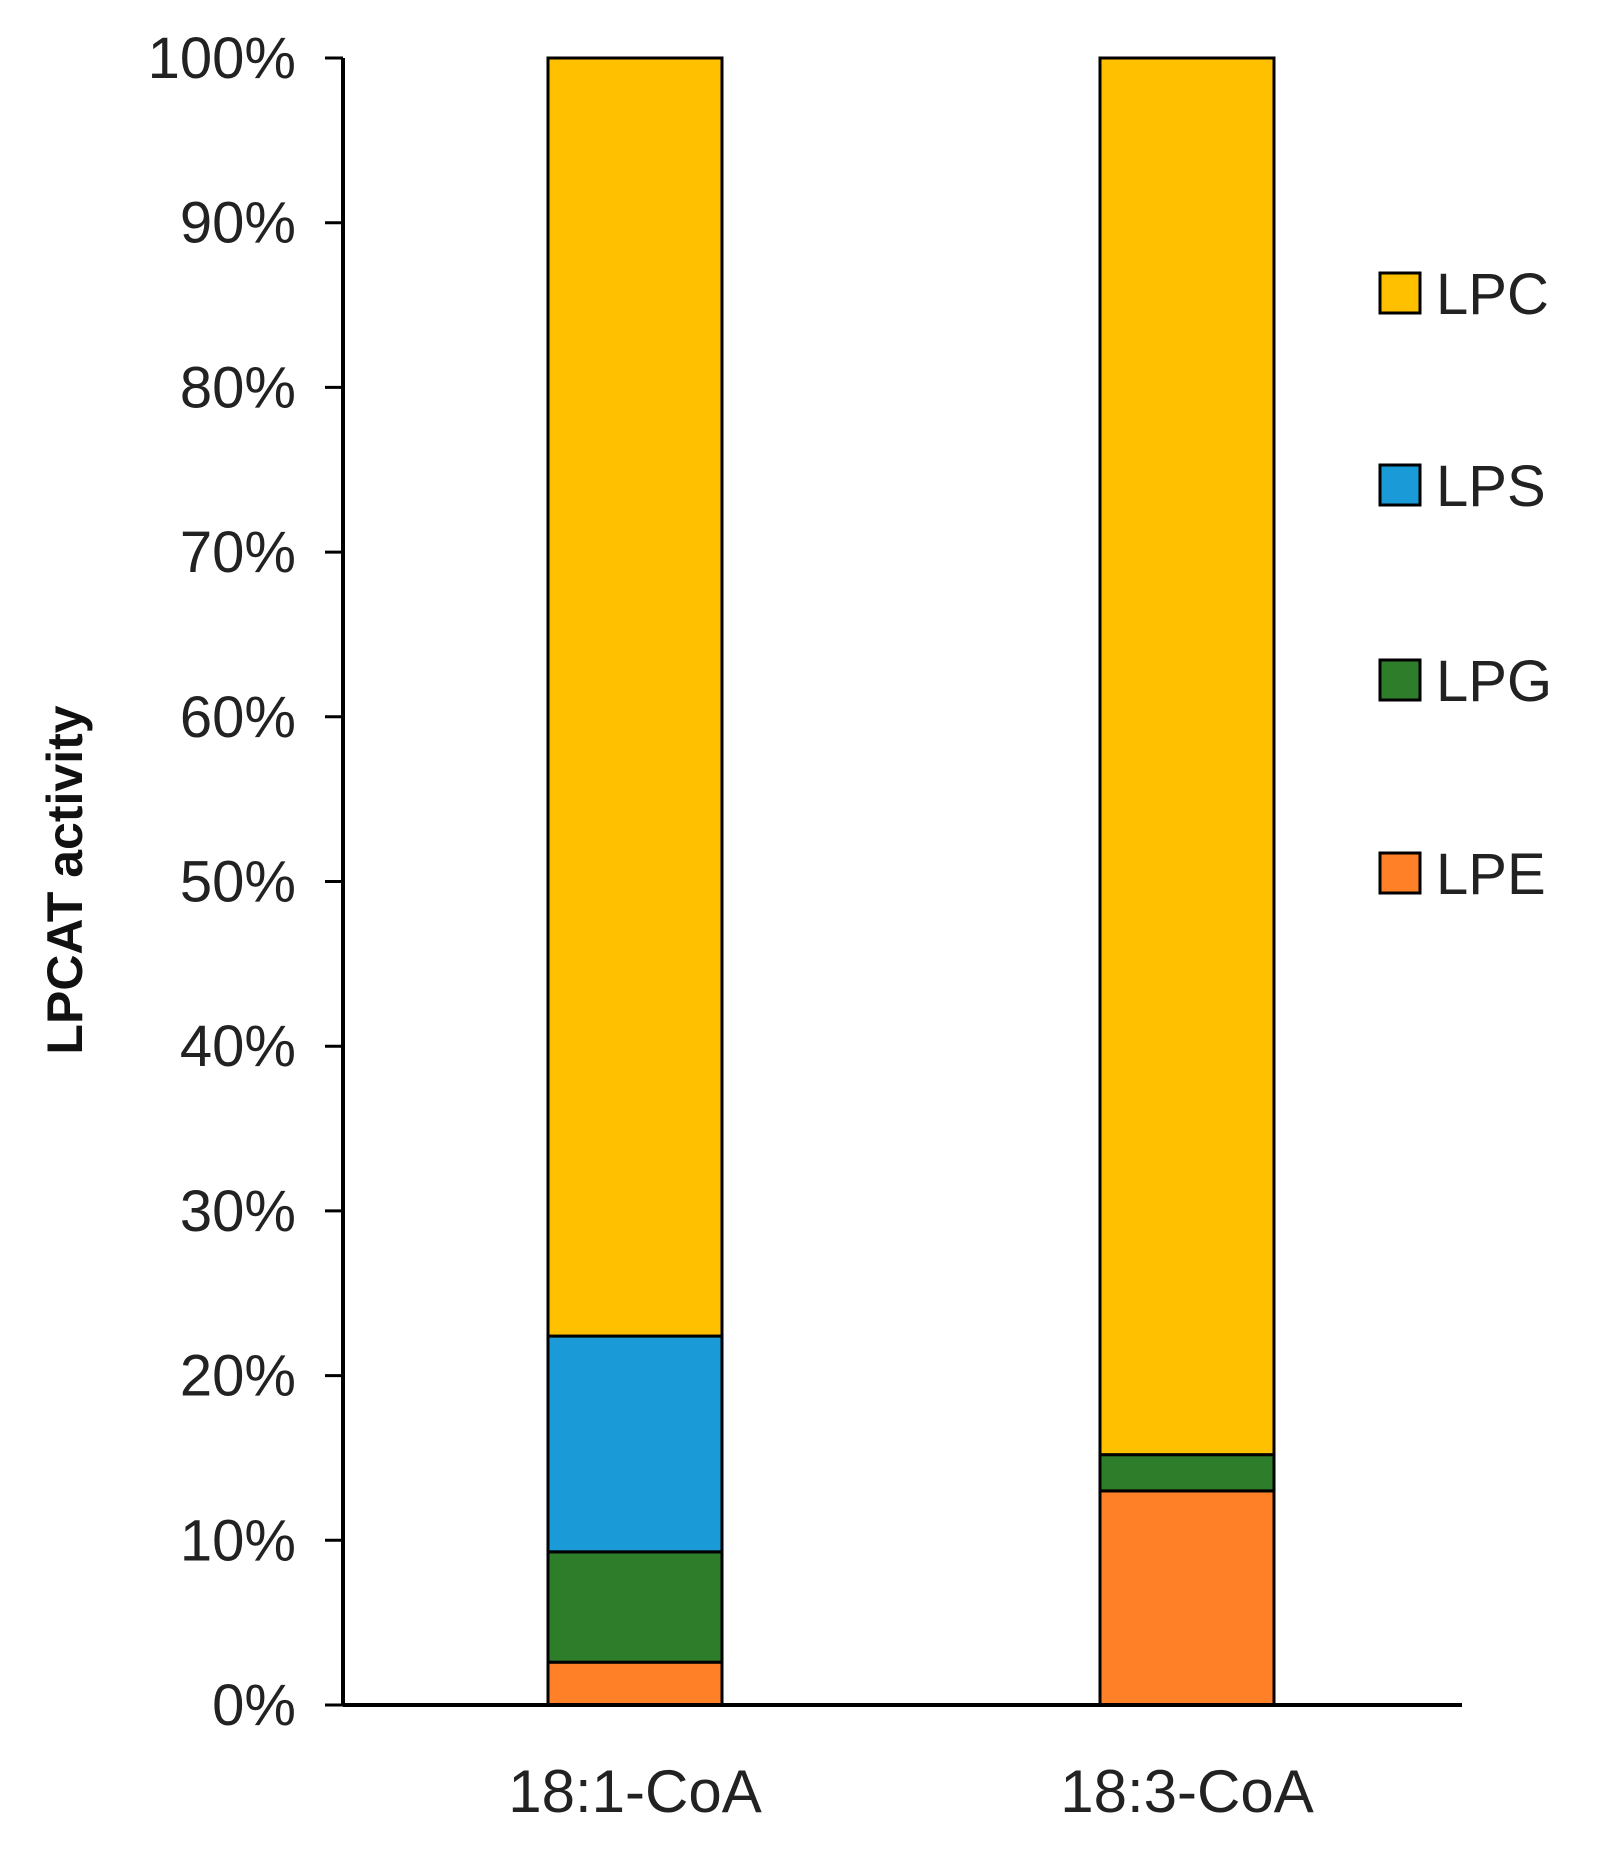 This screenshot has height=1855, width=1600. Describe the element at coordinates (1492, 294) in the screenshot. I see `legend-label-lpc: LPC` at that location.